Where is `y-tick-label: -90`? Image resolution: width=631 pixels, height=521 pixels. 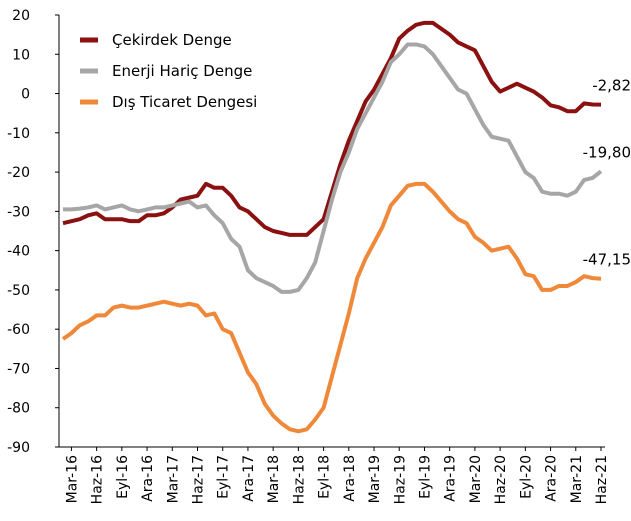 y-tick-label: -90 is located at coordinates (18, 448).